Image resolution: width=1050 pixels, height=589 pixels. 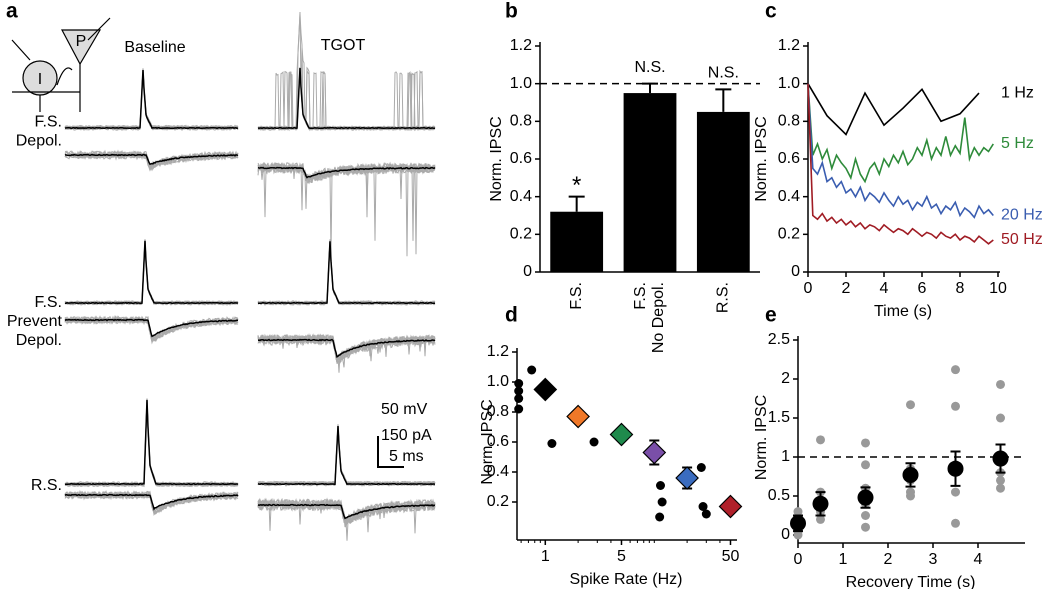 What do you see at coordinates (1017, 92) in the screenshot?
I see `series-label: 1 Hz` at bounding box center [1017, 92].